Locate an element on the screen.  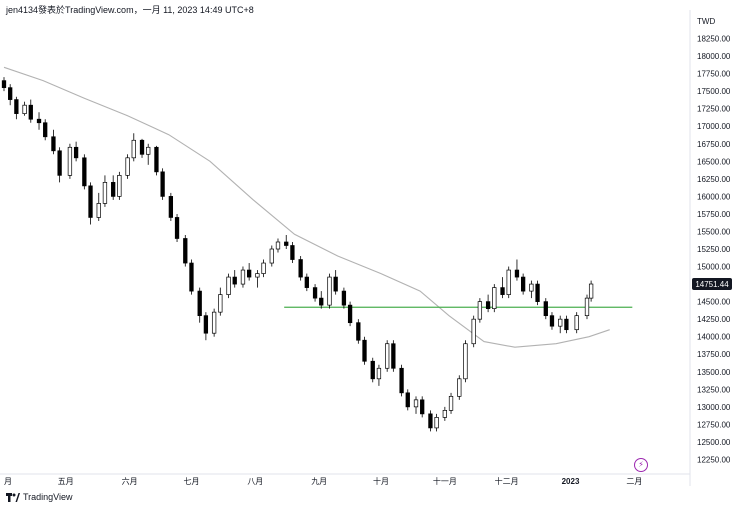
x-tick-label: 八月 is located at coordinates (255, 481).